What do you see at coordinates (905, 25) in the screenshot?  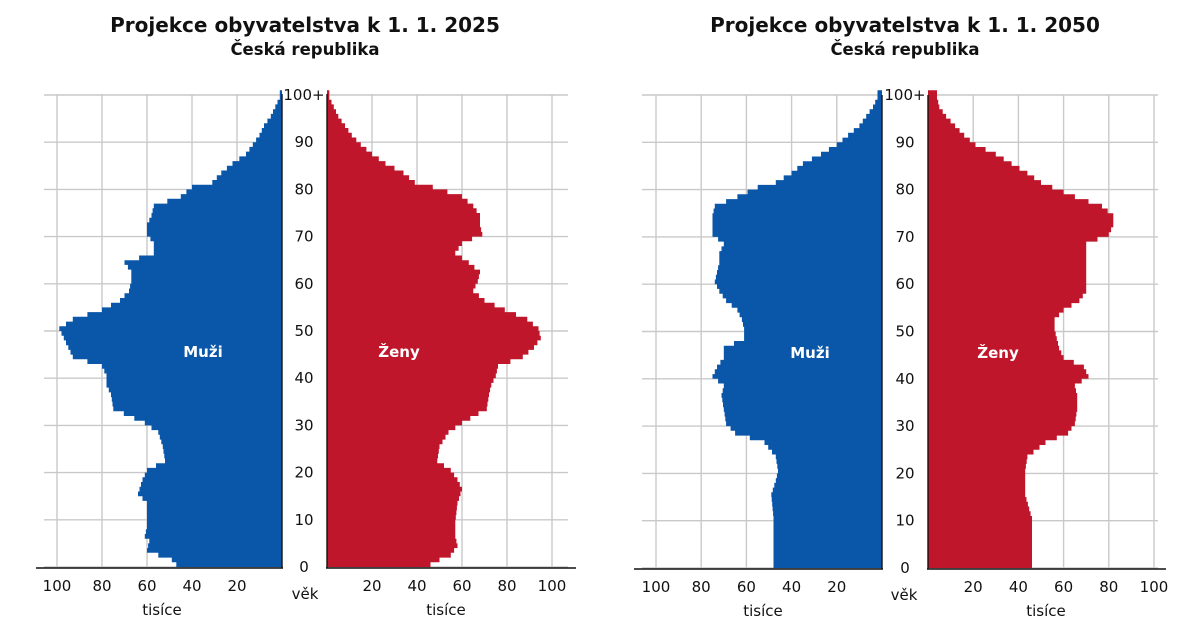 I see `chart-title: Projekce obyvatelstva k 1. 1. 2050` at bounding box center [905, 25].